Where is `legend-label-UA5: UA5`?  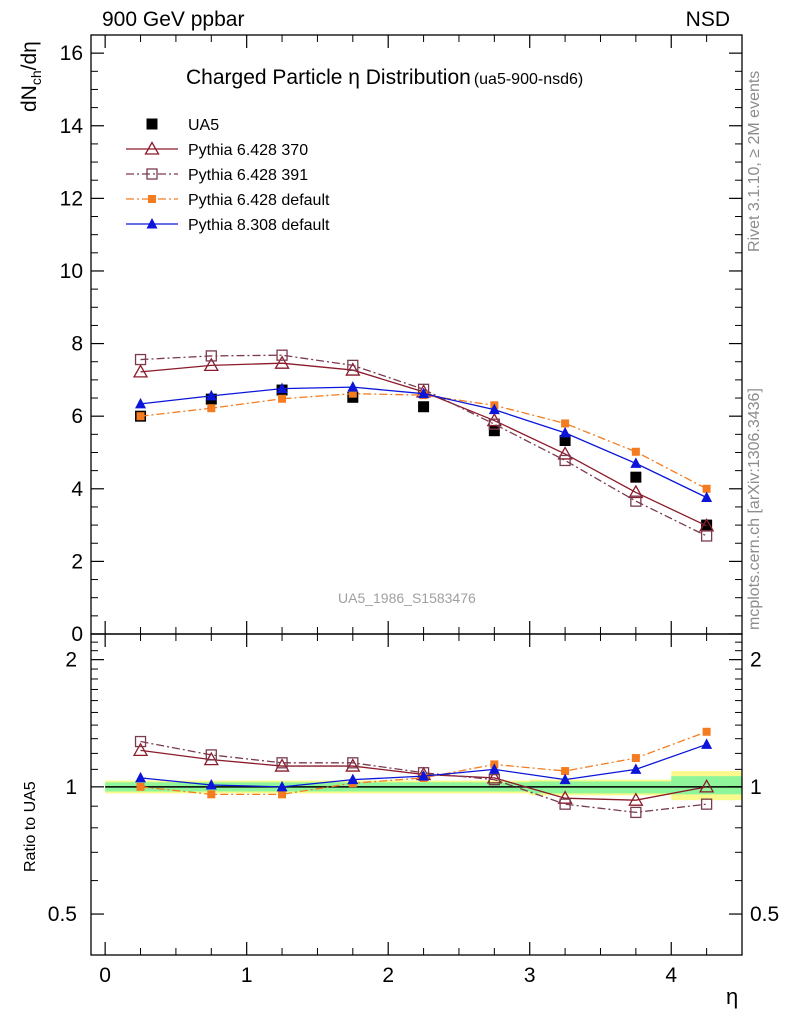
legend-label-UA5: UA5 is located at coordinates (203, 125).